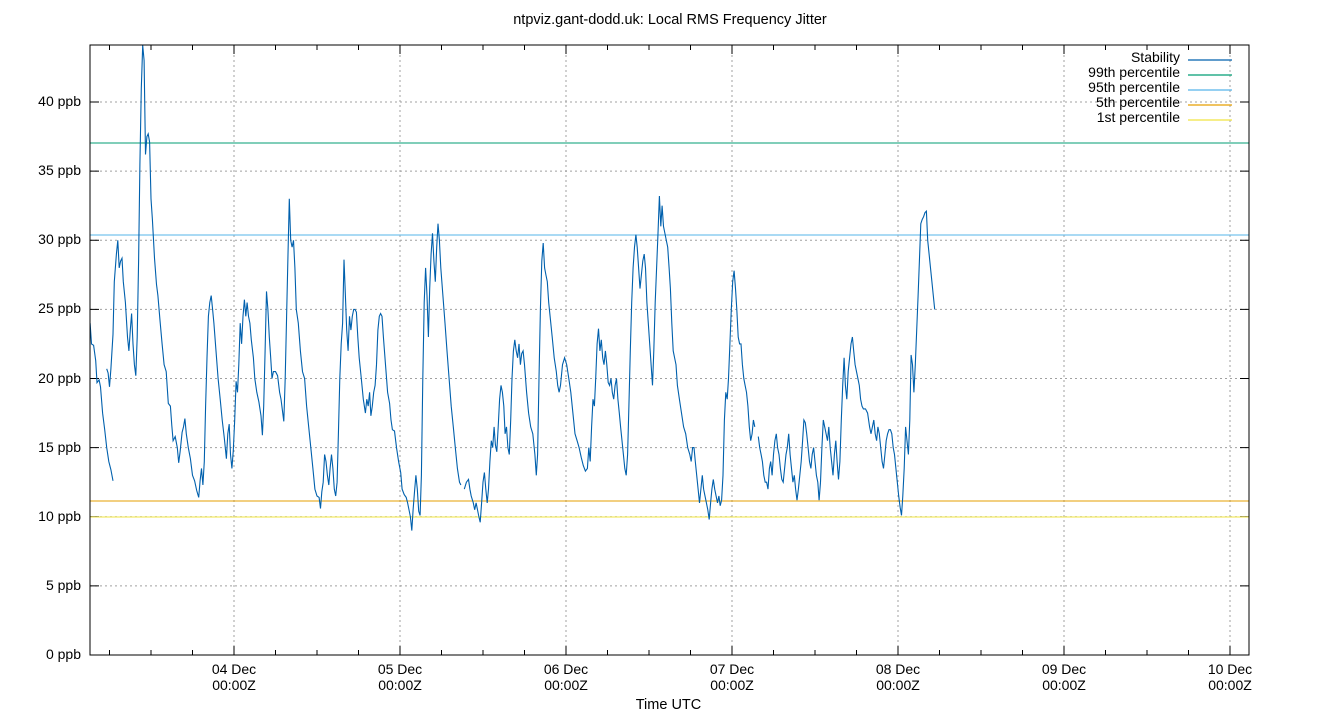  Describe the element at coordinates (1138, 117) in the screenshot. I see `legend-item-1st: 1st percentile` at that location.